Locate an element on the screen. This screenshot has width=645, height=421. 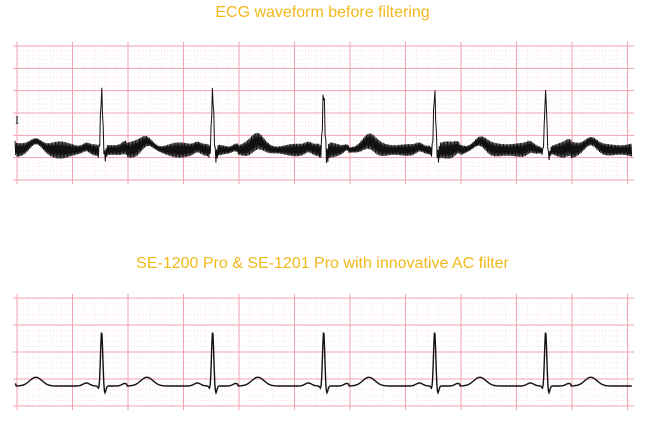
chart-title-unfiltered: ECG waveform before filtering is located at coordinates (322, 12).